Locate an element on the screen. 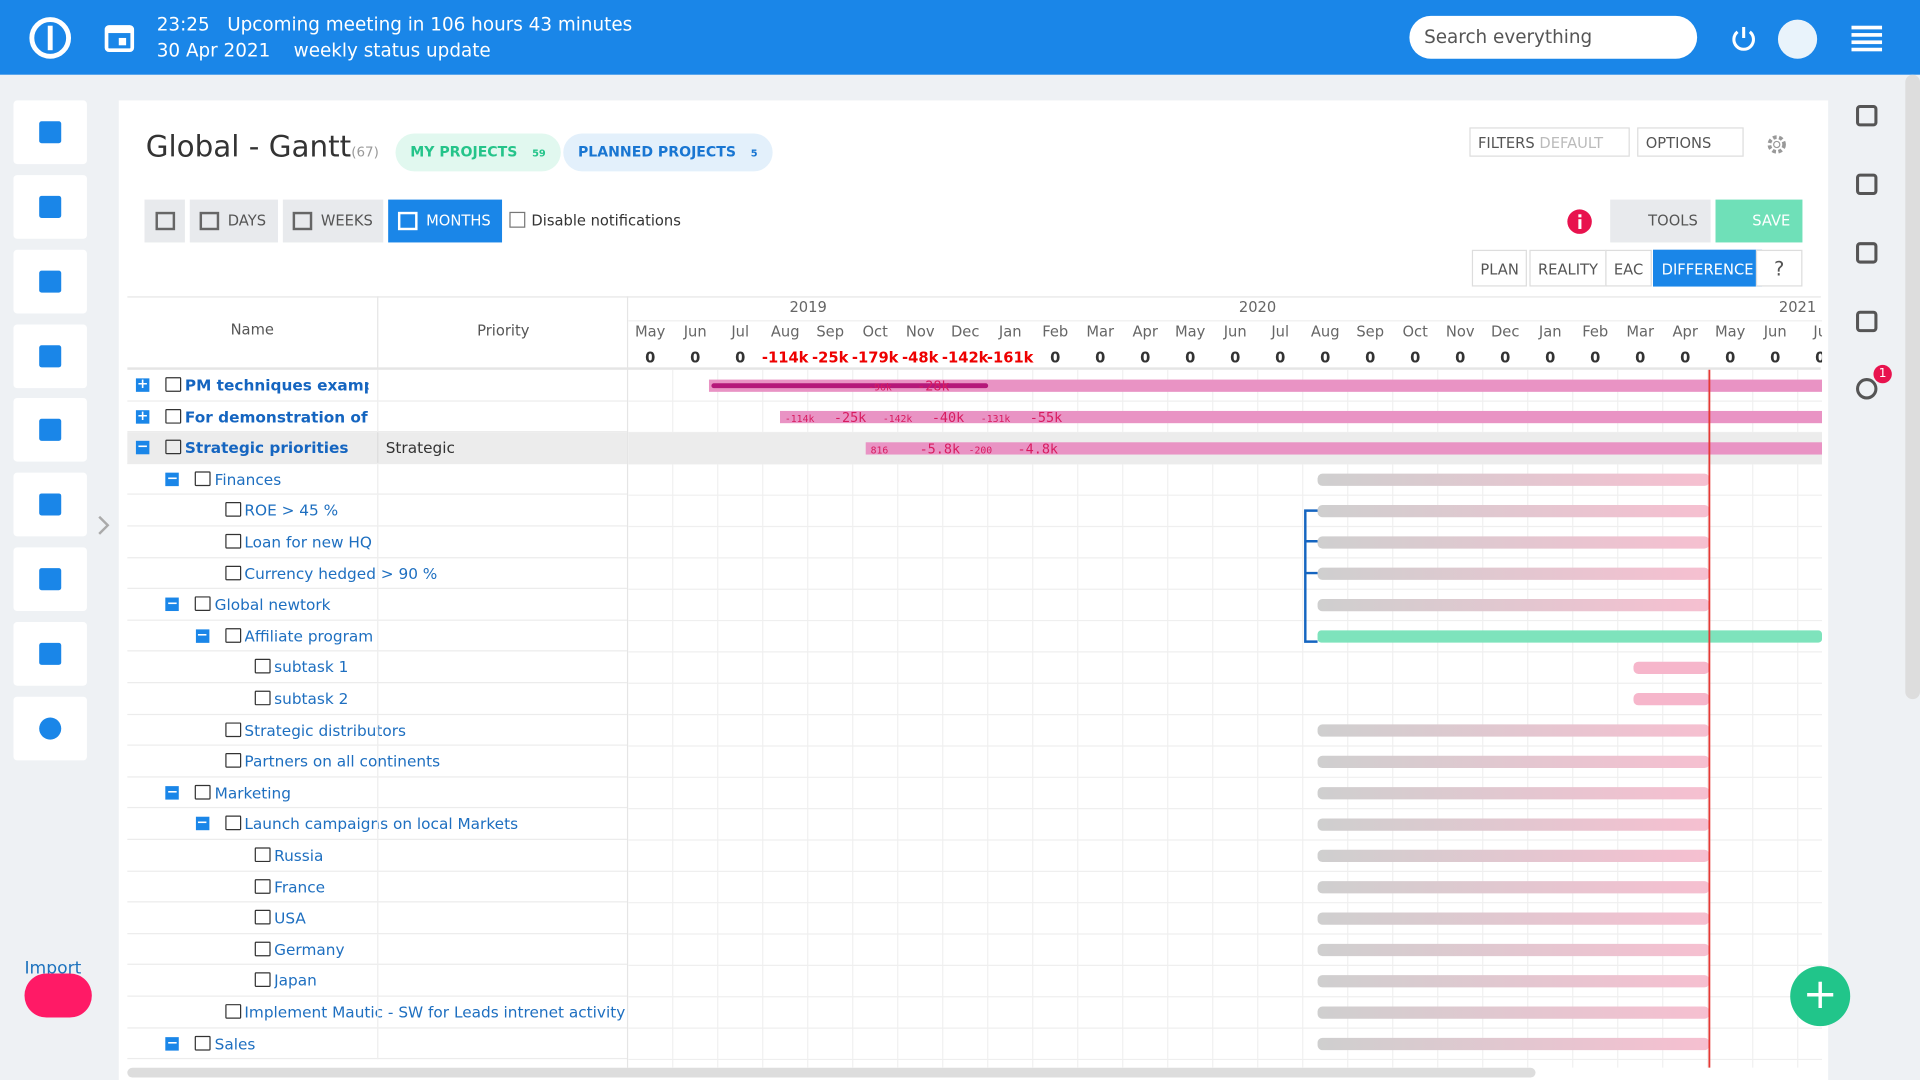 This screenshot has height=1080, width=1920. task-row: Loan for new HQ is located at coordinates (377, 542).